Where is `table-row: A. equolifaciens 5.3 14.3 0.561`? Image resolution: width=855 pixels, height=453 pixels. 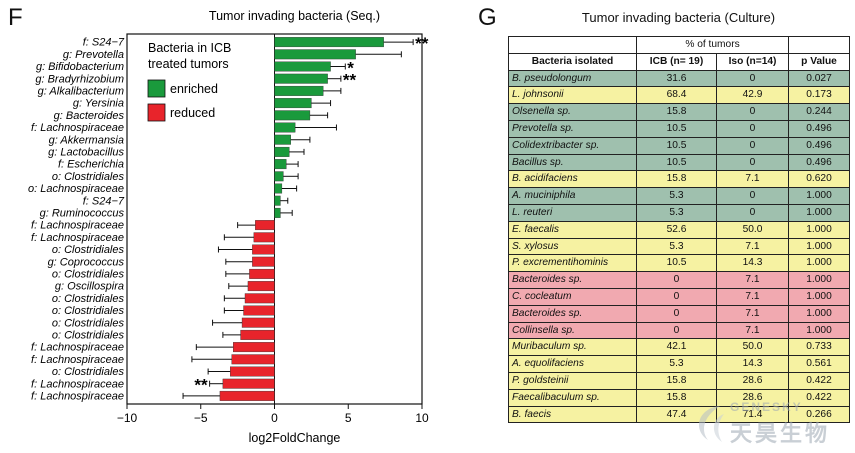 table-row: A. equolifaciens 5.3 14.3 0.561 is located at coordinates (679, 364).